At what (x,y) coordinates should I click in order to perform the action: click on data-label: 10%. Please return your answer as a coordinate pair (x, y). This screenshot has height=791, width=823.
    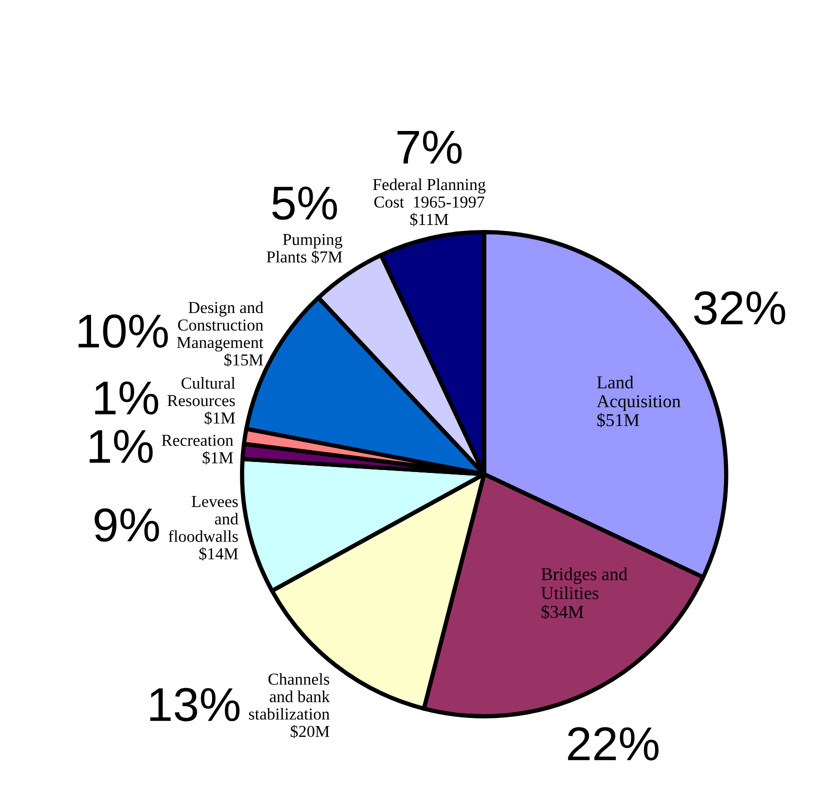
    Looking at the image, I should click on (123, 331).